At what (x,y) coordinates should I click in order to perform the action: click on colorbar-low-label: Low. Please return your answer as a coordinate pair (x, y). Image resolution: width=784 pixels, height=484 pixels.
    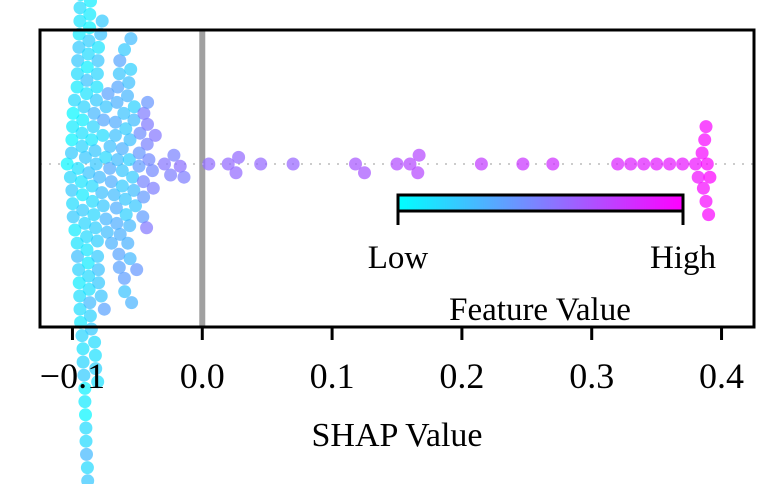
    Looking at the image, I should click on (398, 258).